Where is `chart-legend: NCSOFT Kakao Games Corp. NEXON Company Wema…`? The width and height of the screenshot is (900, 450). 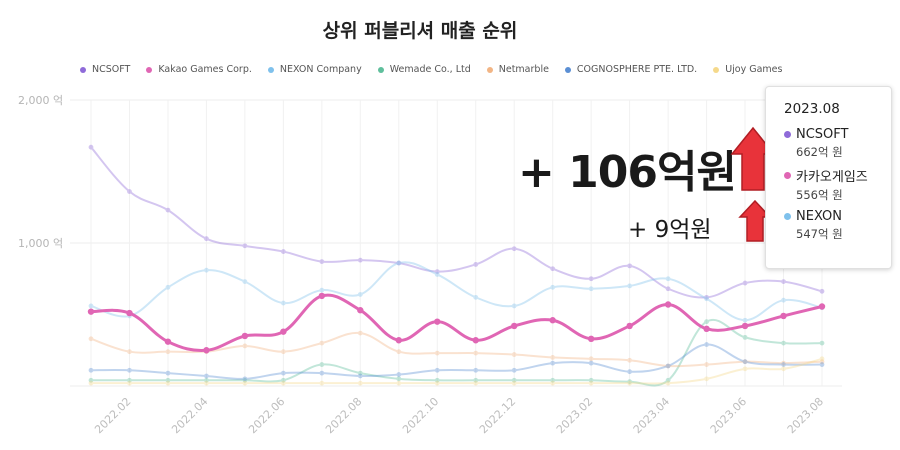
chart-legend: NCSOFT Kakao Games Corp. NEXON Company Wema… is located at coordinates (431, 69).